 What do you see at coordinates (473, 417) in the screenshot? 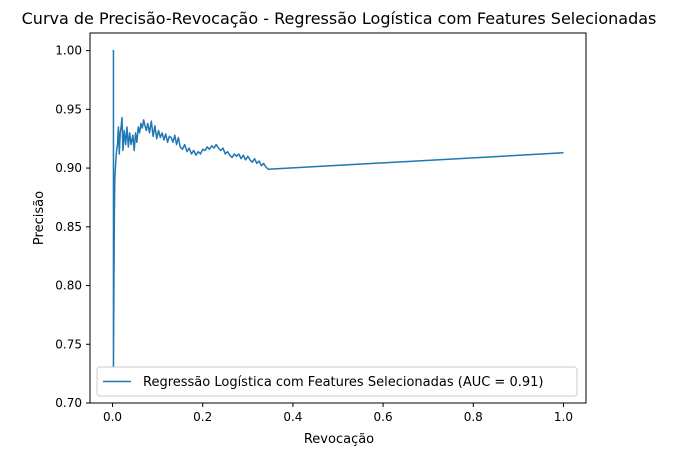
I see `x-tick-label: 0.8` at bounding box center [473, 417].